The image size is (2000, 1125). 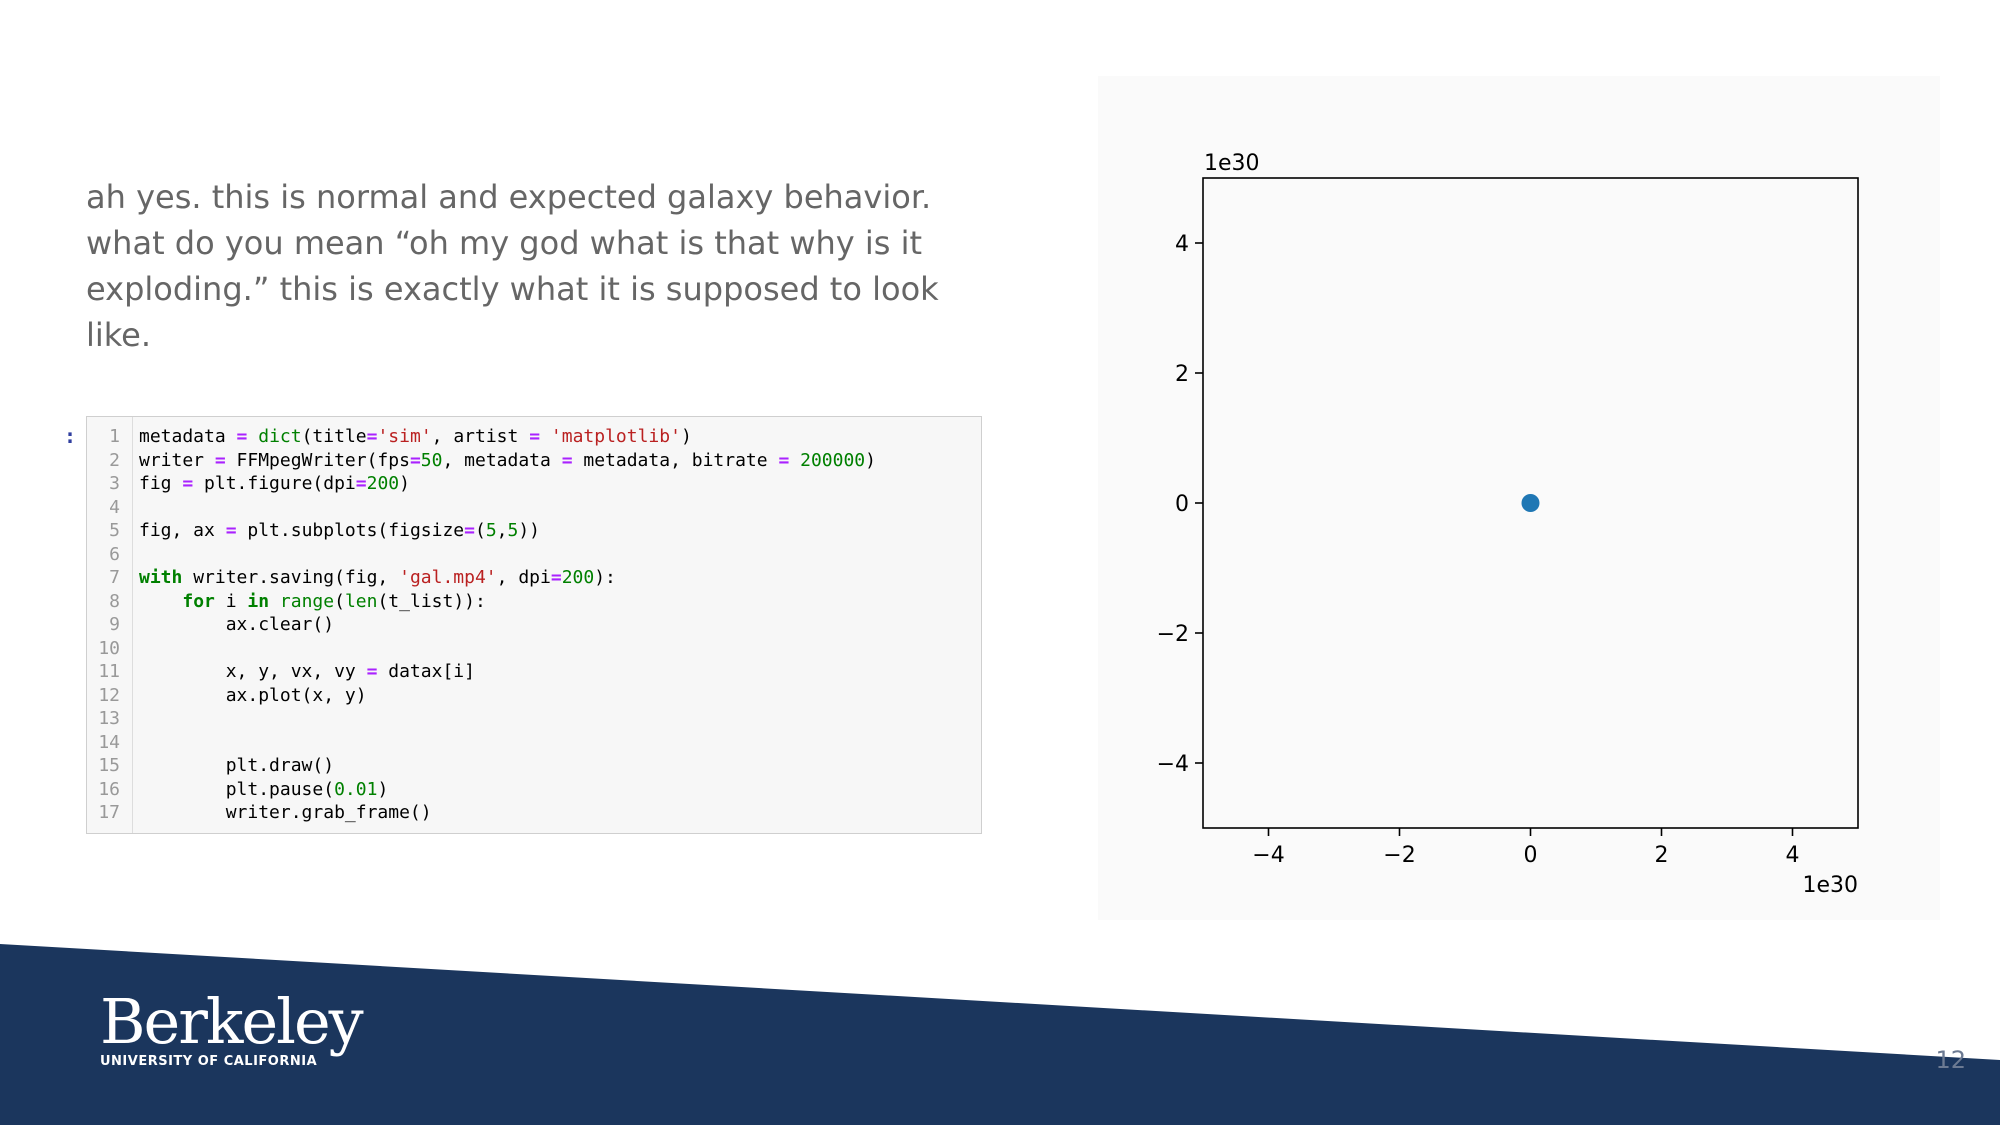 I want to click on cell-prompt: :, so click(x=70, y=436).